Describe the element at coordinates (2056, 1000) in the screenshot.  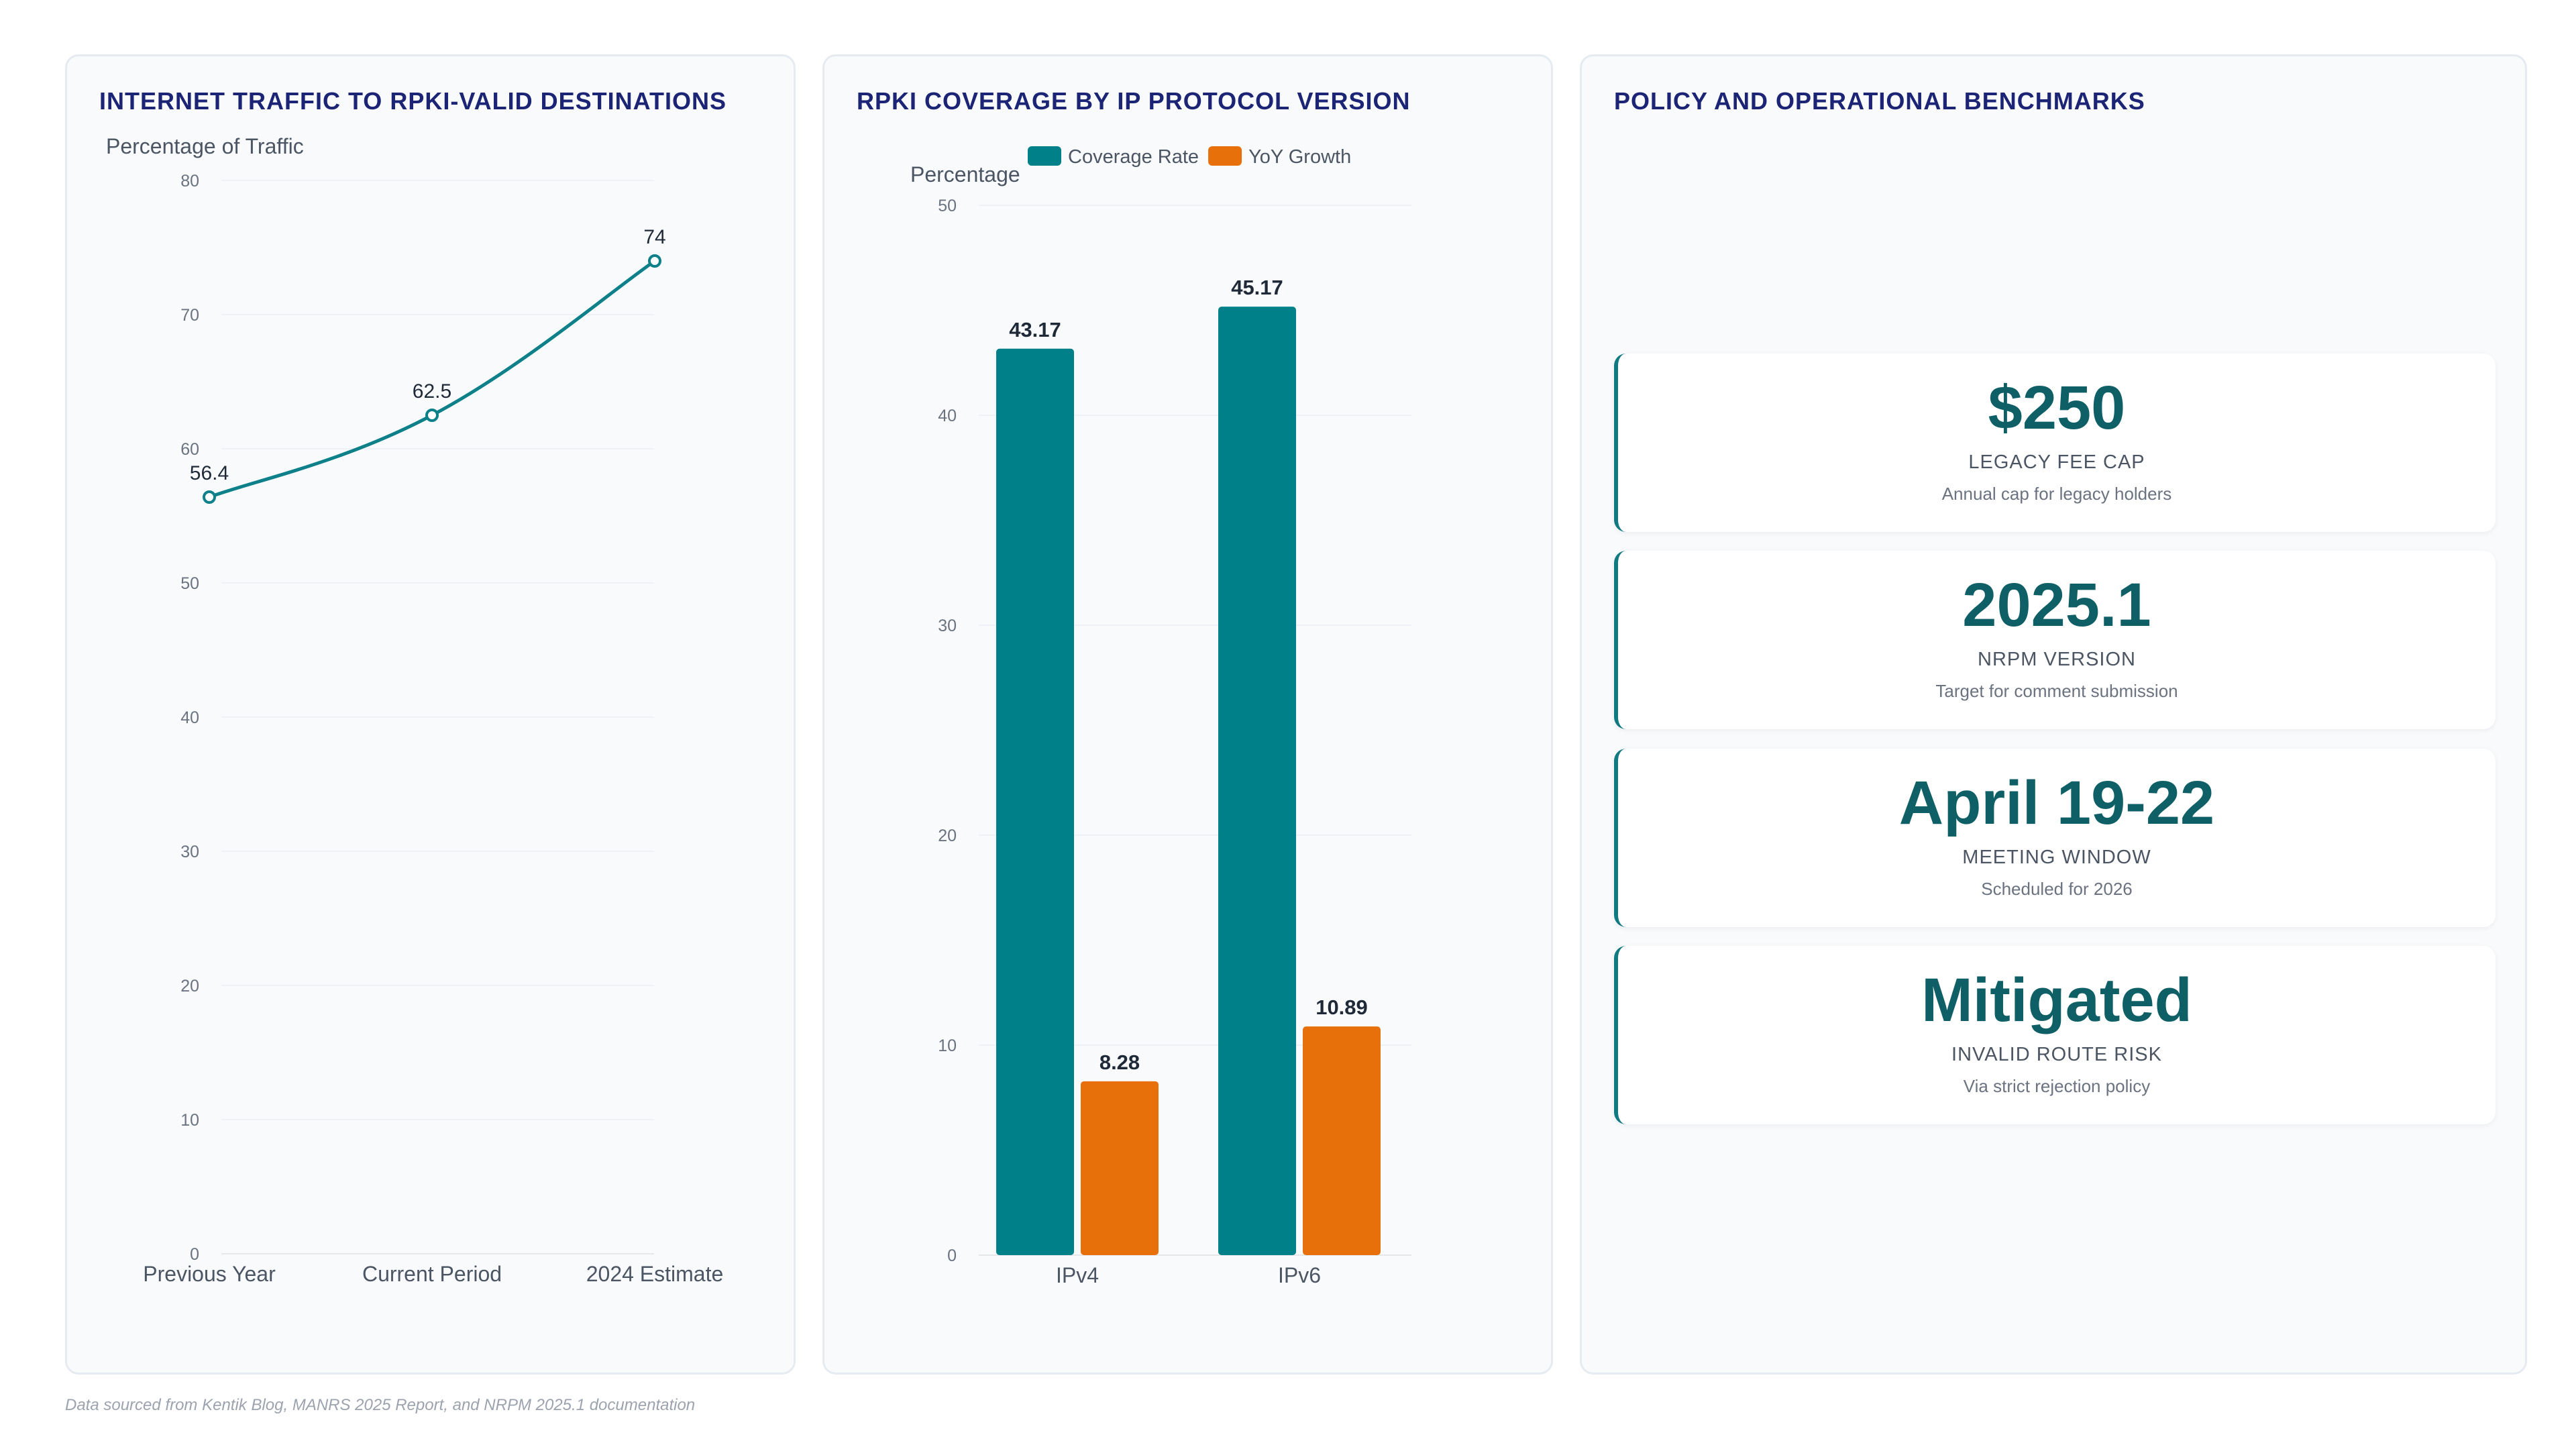
I see `kpi-value: Mitigated` at that location.